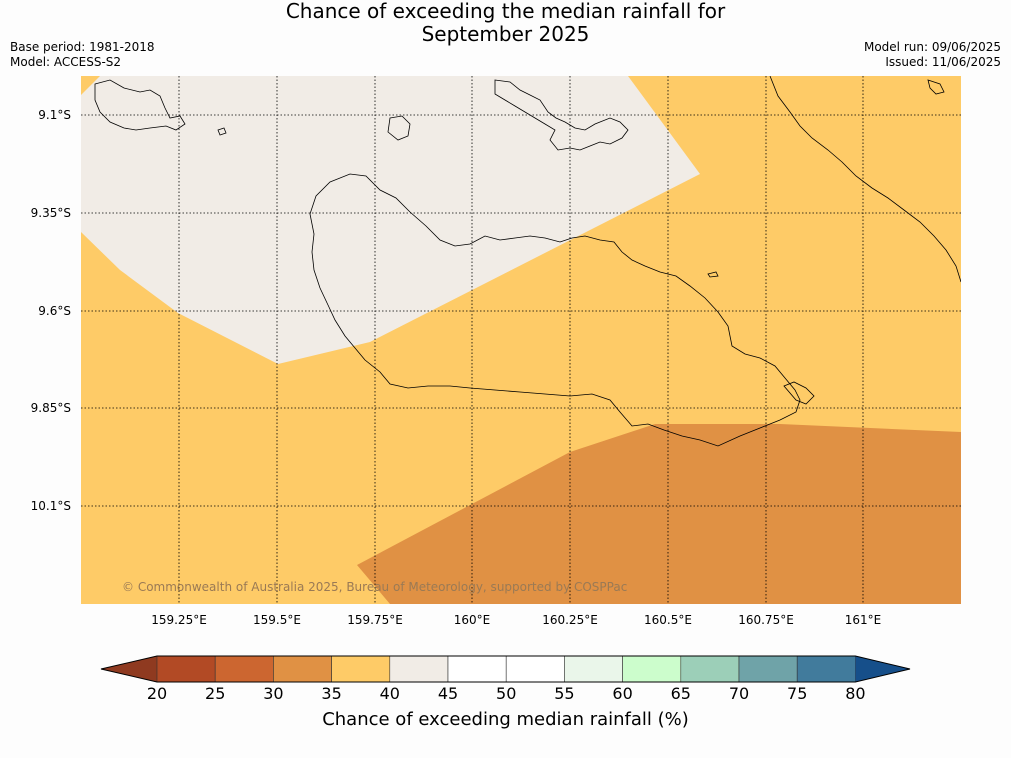 This screenshot has width=1011, height=758. Describe the element at coordinates (570, 620) in the screenshot. I see `lon-label: 160.25°E` at that location.